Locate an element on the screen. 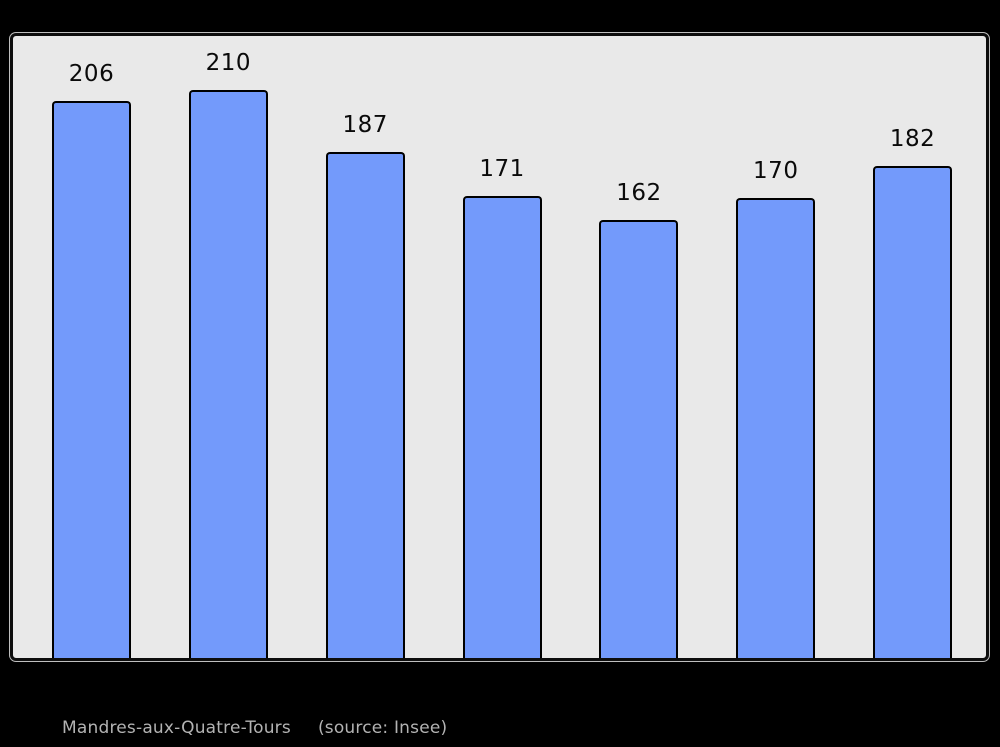 This screenshot has width=1000, height=747. bar-value-label: 210 is located at coordinates (228, 63).